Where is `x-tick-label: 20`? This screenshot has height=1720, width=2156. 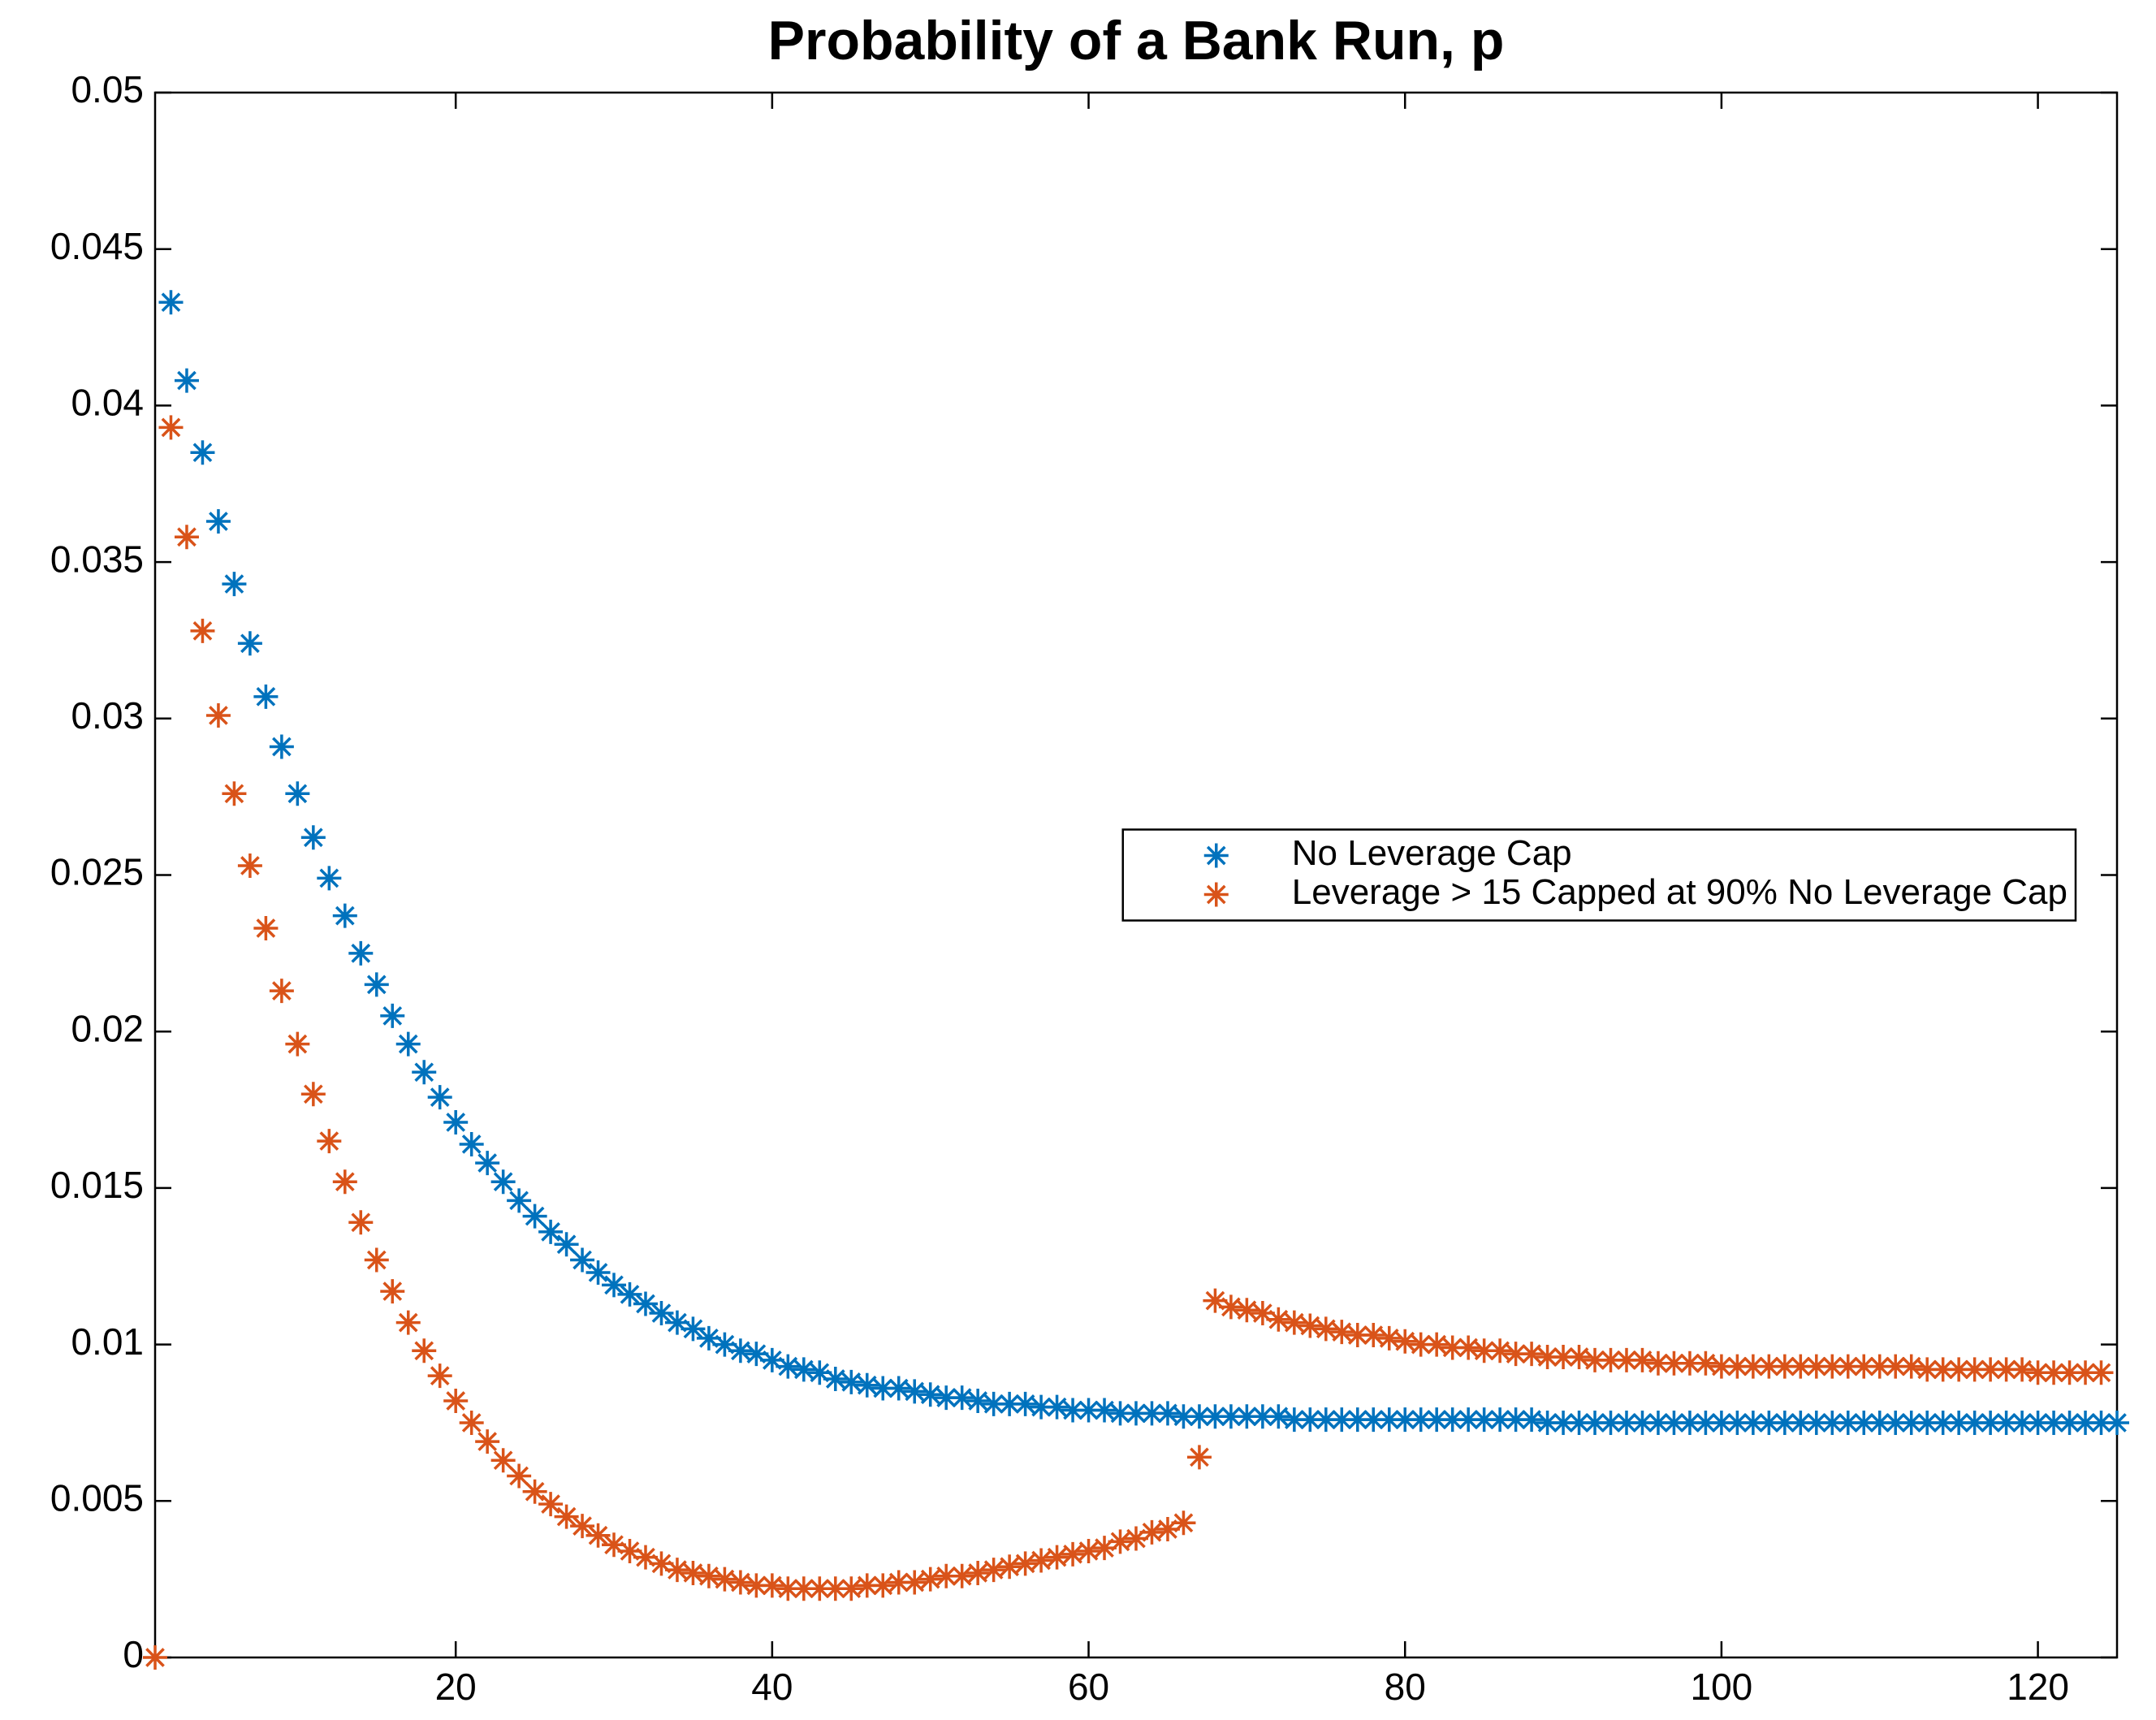
x-tick-label: 20 is located at coordinates (456, 1687).